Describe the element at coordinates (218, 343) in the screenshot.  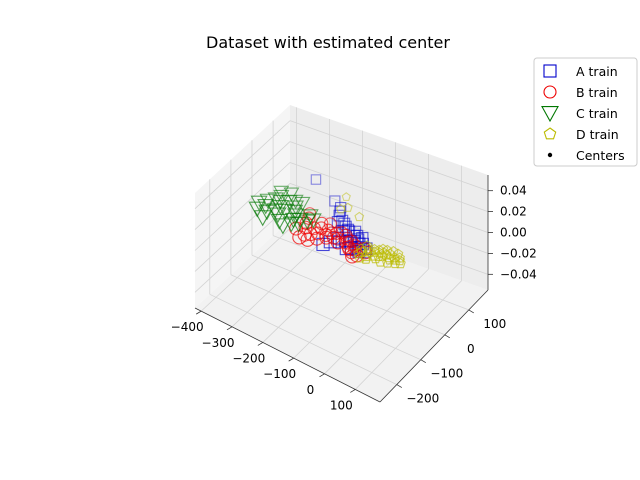
I see `x-tick-label: −300` at that location.